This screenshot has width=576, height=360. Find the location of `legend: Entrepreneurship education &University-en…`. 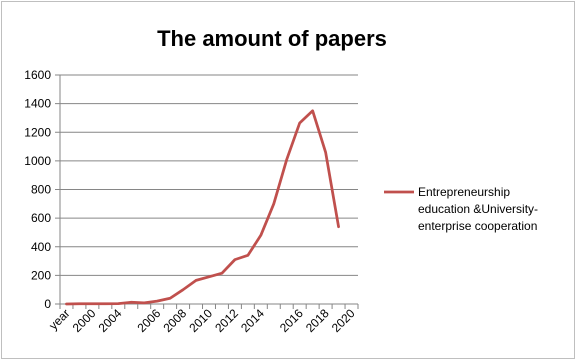

legend: Entrepreneurship education &University-en… is located at coordinates (461, 209).